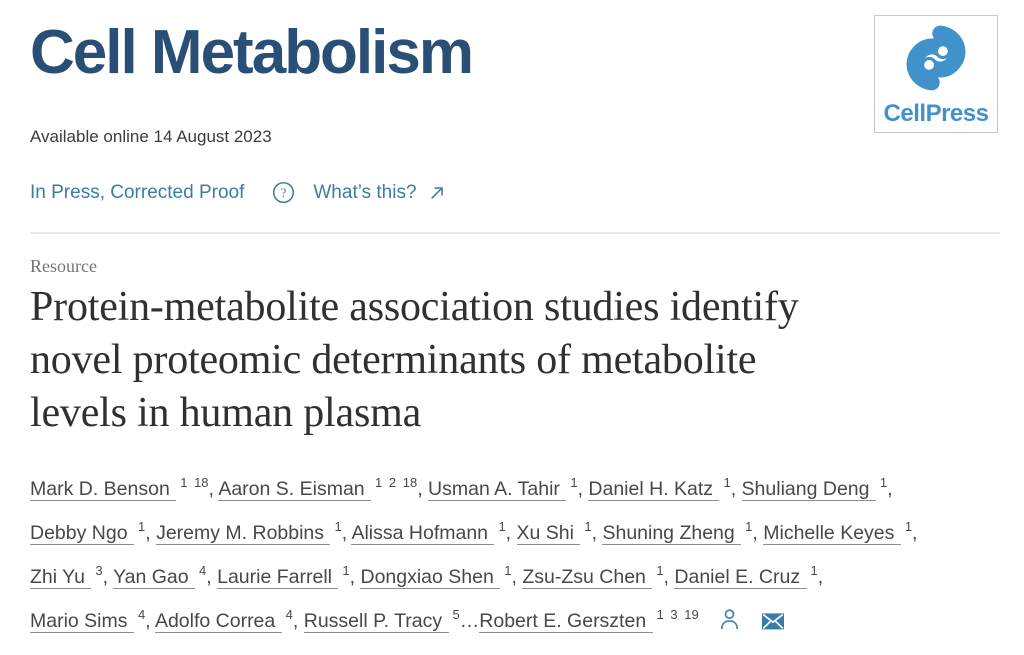 Image resolution: width=1024 pixels, height=655 pixels. What do you see at coordinates (82, 533) in the screenshot?
I see `author-name-link: Debby Ngo` at bounding box center [82, 533].